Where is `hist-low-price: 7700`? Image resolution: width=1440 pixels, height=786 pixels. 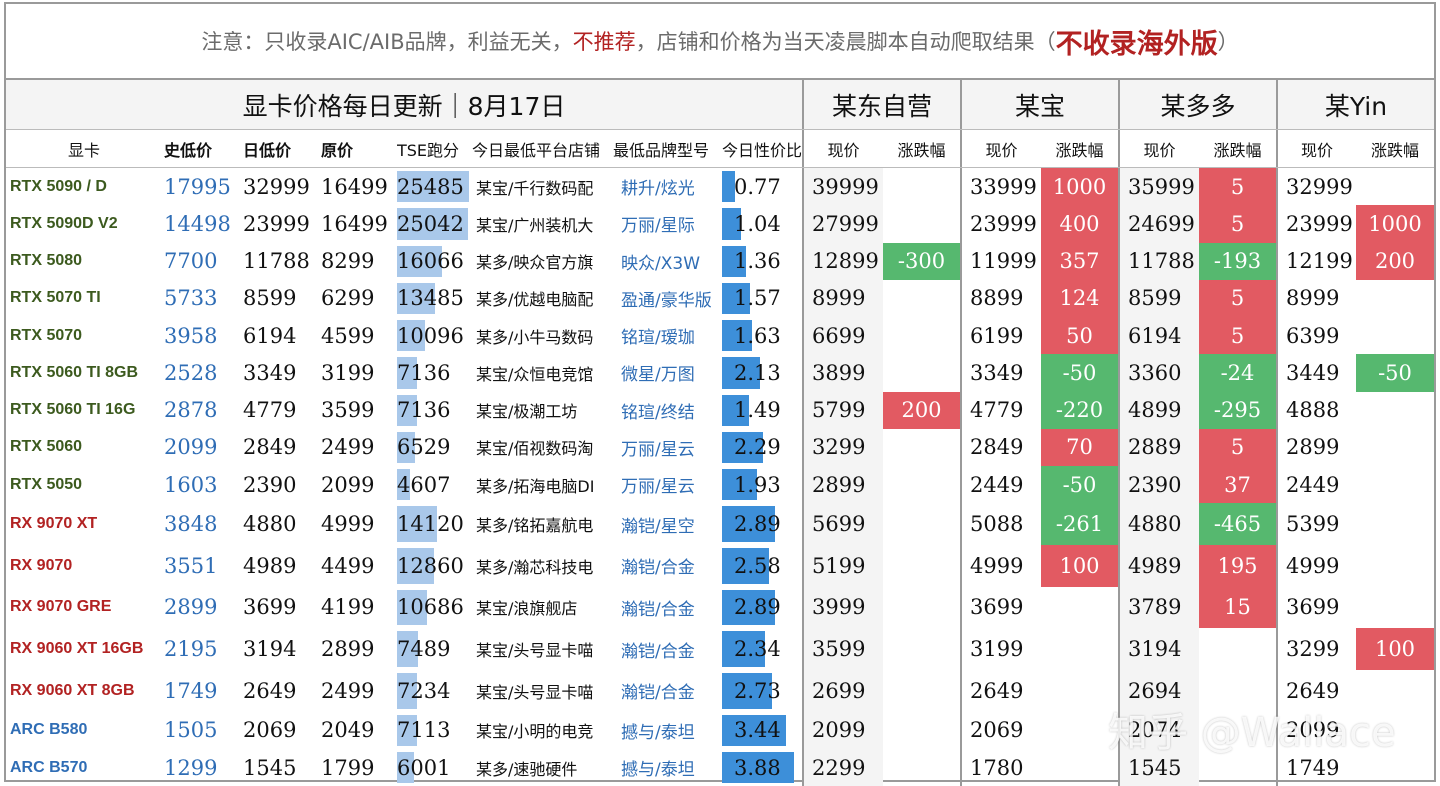
hist-low-price: 7700 is located at coordinates (191, 261).